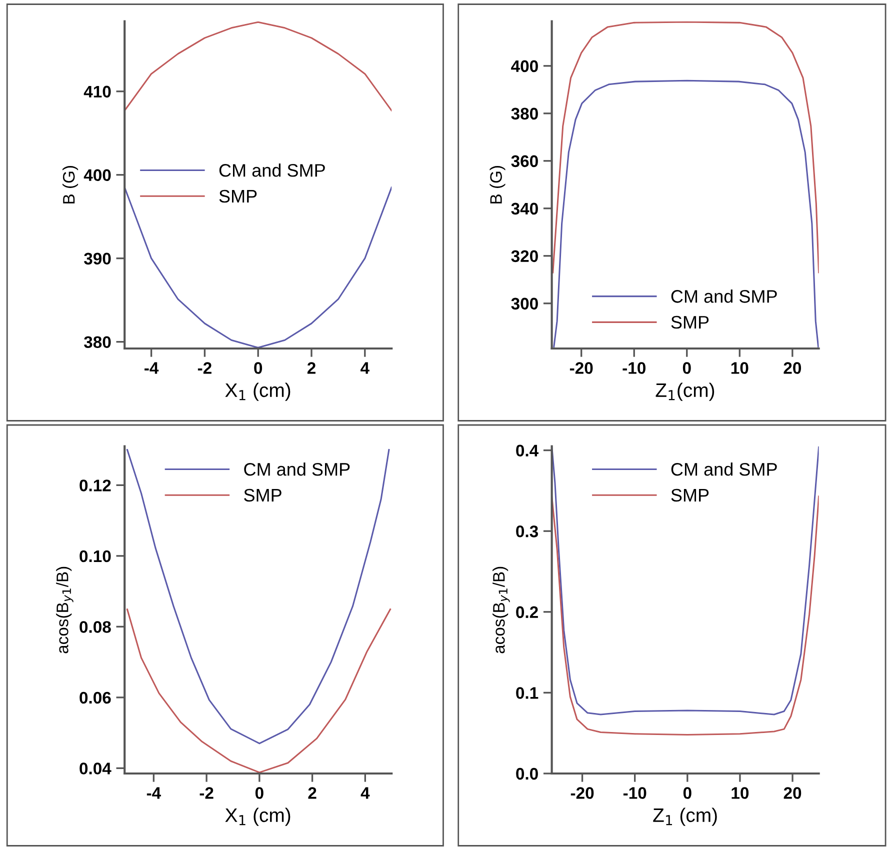  I want to click on y-tick-label: 0.3, so click(527, 531).